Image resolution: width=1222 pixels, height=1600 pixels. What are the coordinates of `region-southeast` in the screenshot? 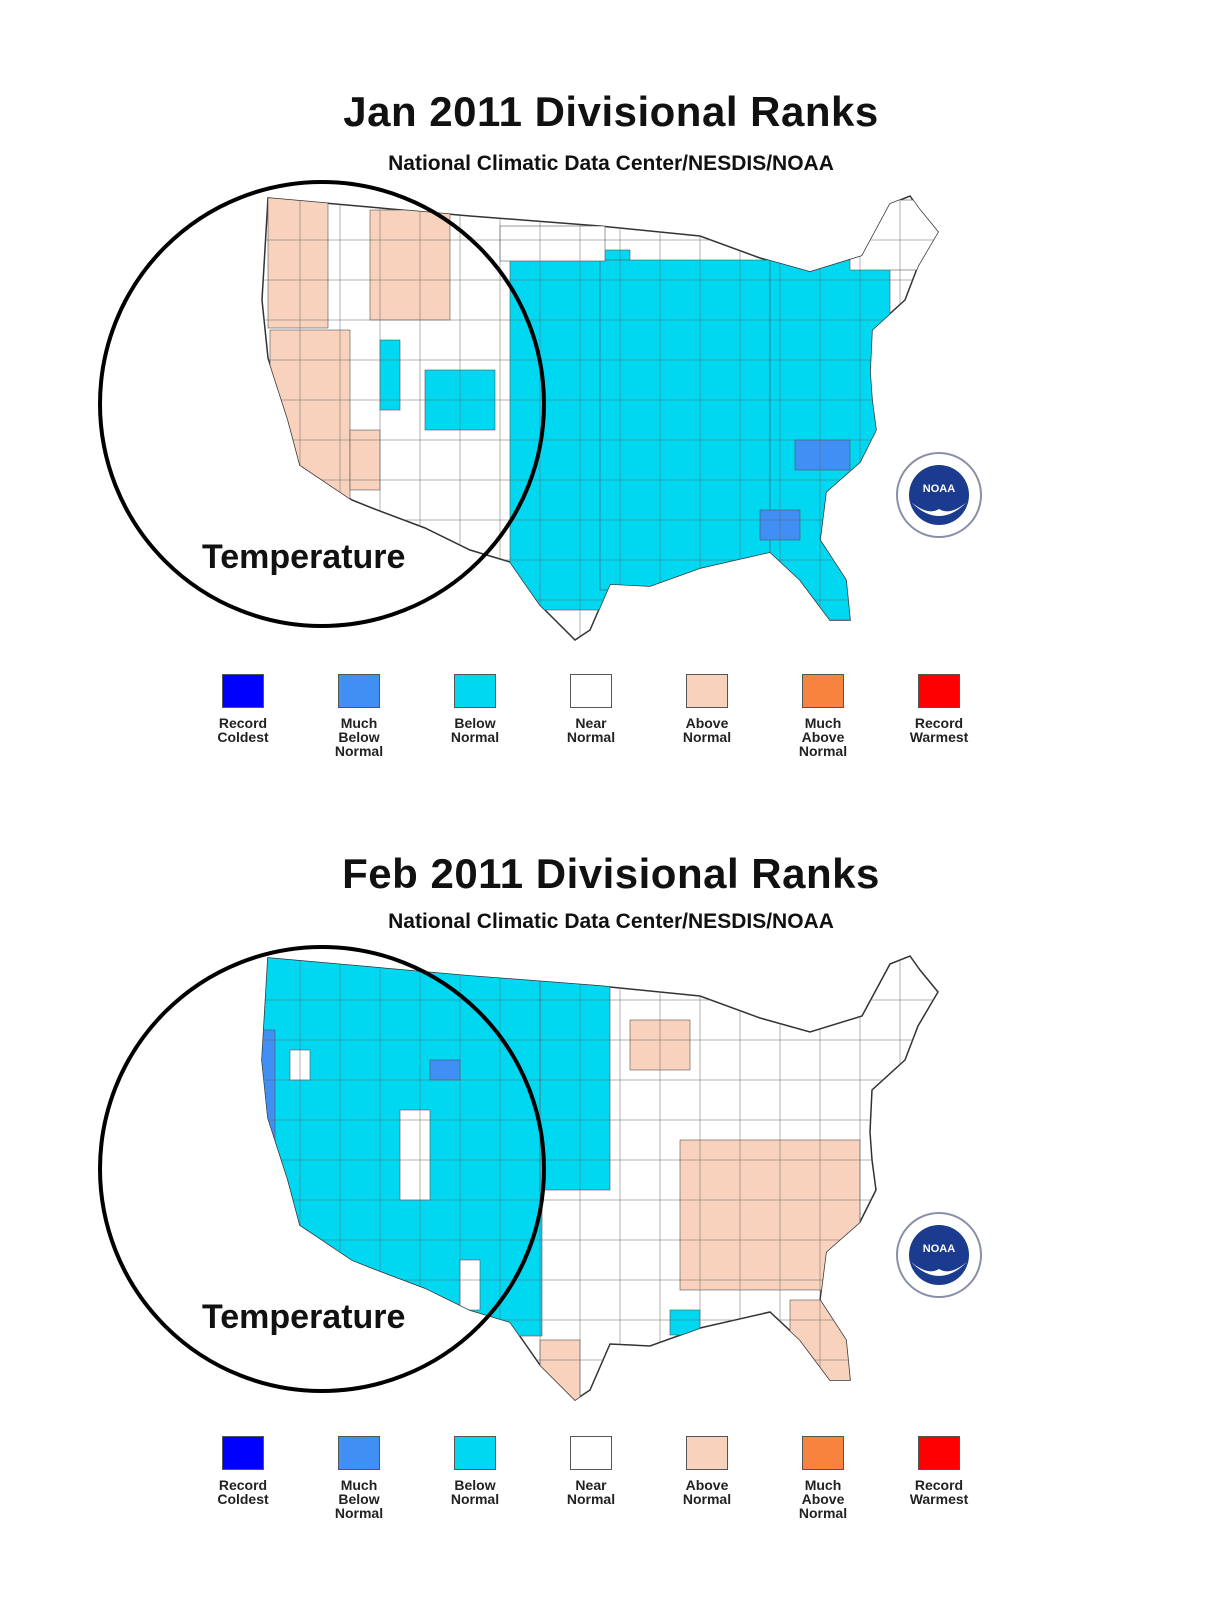 It's located at (770, 1215).